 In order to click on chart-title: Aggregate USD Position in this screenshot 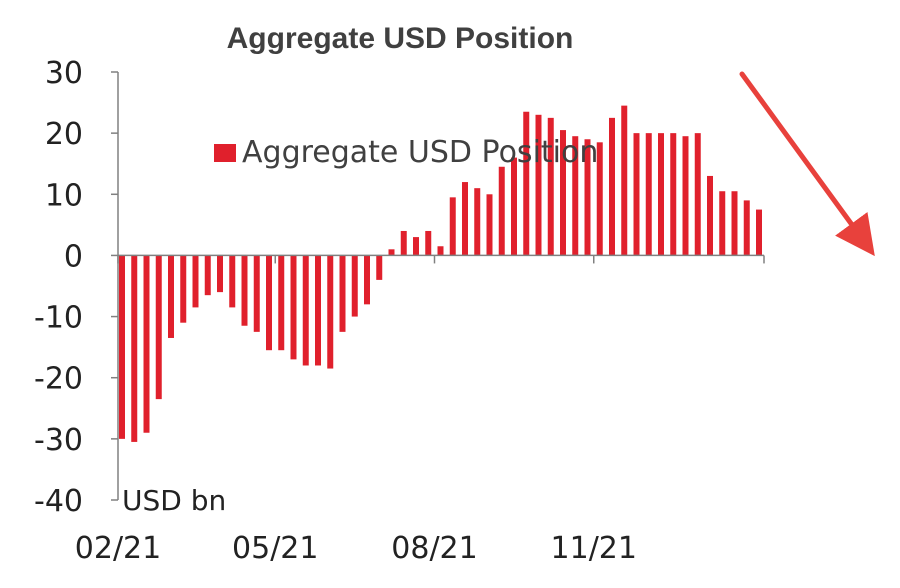, I will do `click(400, 38)`.